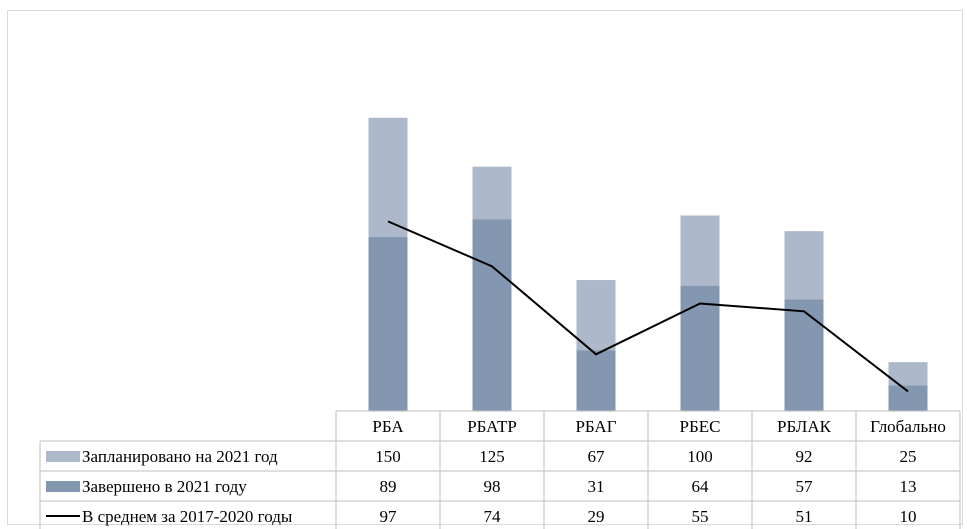 This screenshot has width=967, height=529. Describe the element at coordinates (908, 456) in the screenshot. I see `data-label-0-5: 25` at that location.